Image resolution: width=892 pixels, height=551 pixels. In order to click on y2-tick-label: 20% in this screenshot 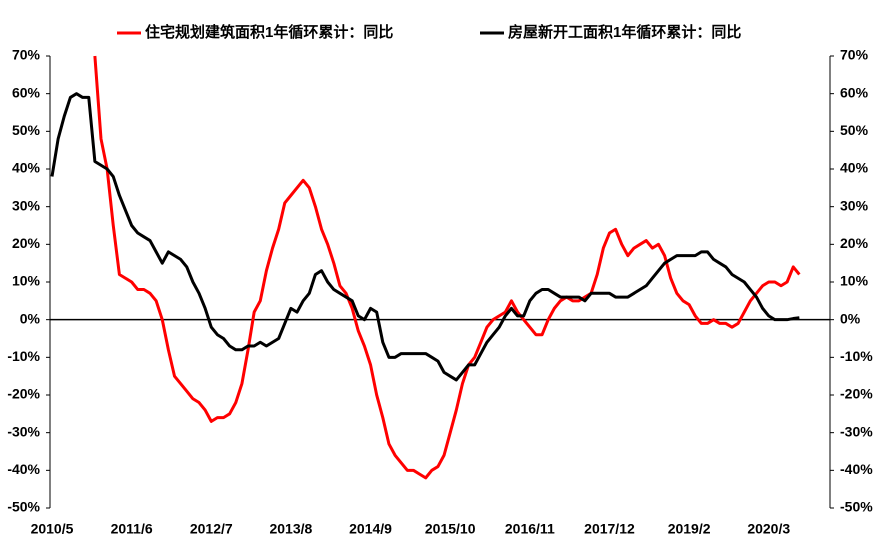, I will do `click(854, 243)`.